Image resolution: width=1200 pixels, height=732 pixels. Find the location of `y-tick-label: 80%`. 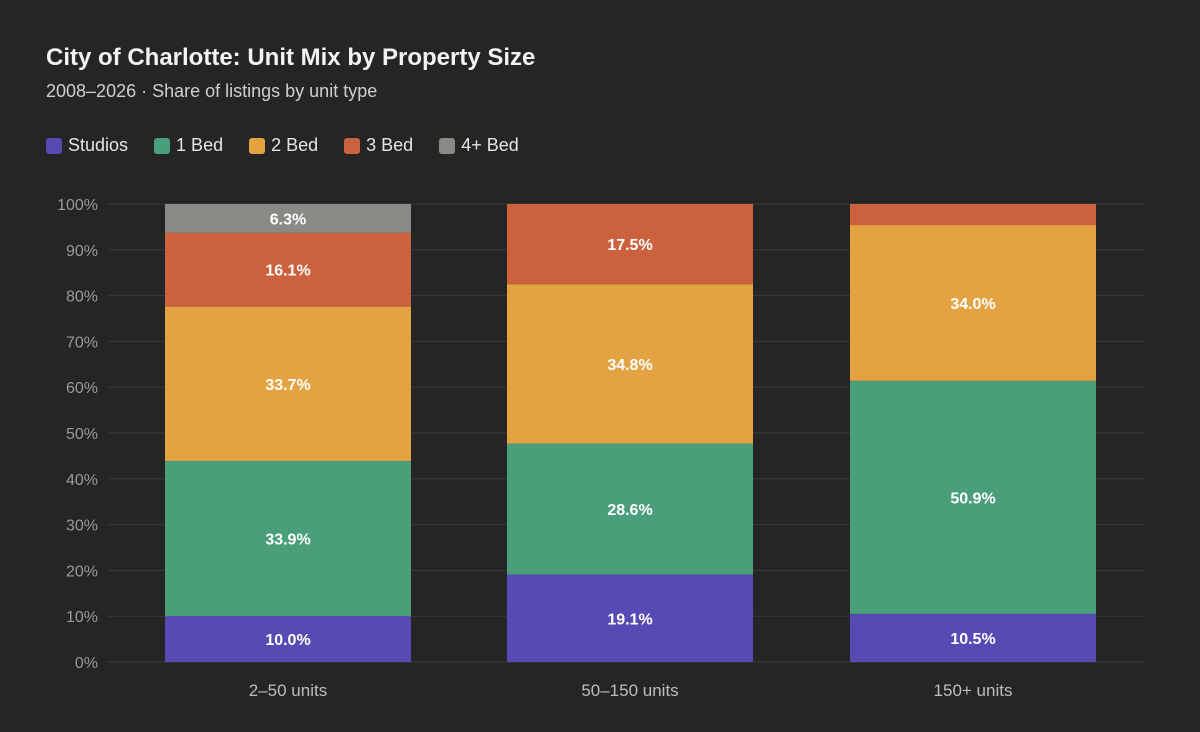

y-tick-label: 80% is located at coordinates (82, 297).